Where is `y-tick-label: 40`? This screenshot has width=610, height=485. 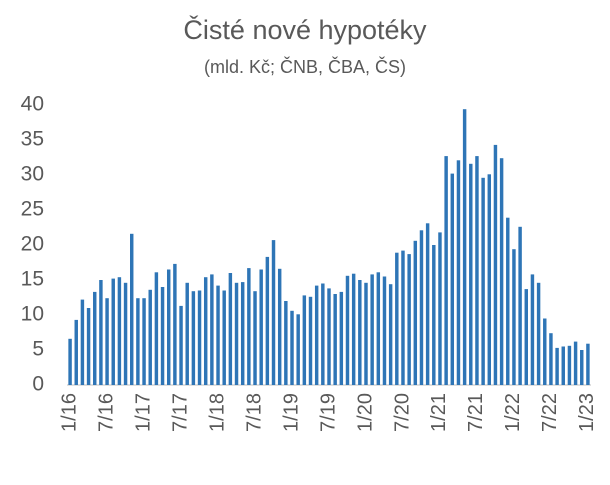 y-tick-label: 40 is located at coordinates (32, 104).